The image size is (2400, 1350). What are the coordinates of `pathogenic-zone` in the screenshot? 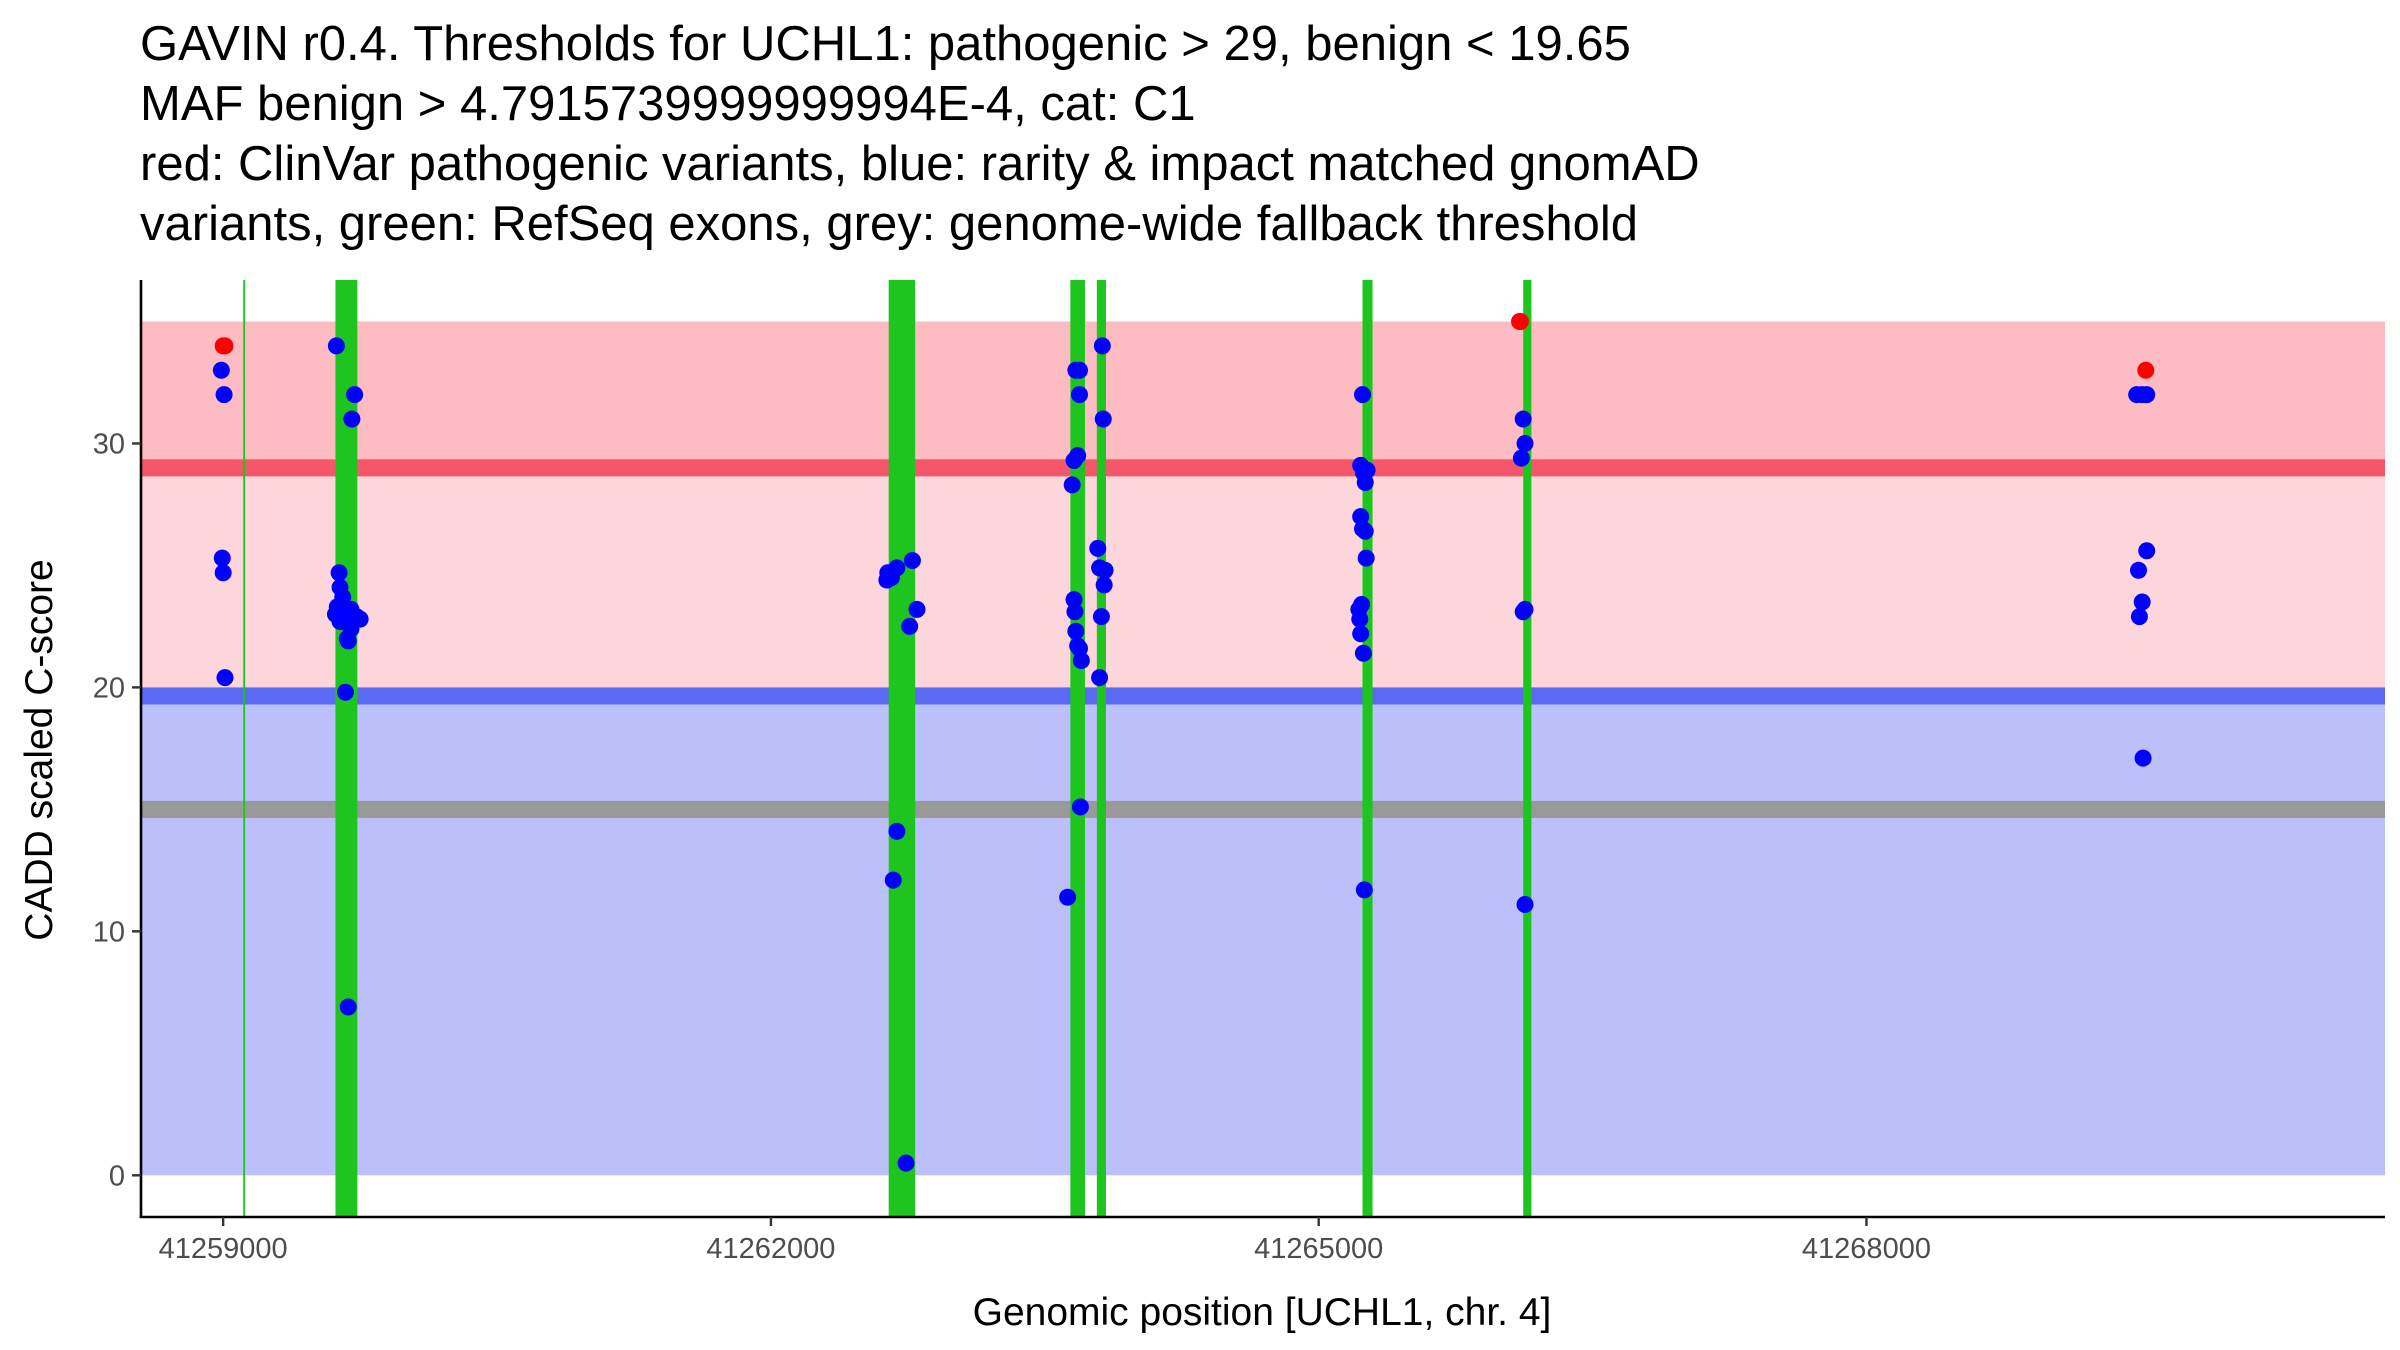 It's located at (1263, 394).